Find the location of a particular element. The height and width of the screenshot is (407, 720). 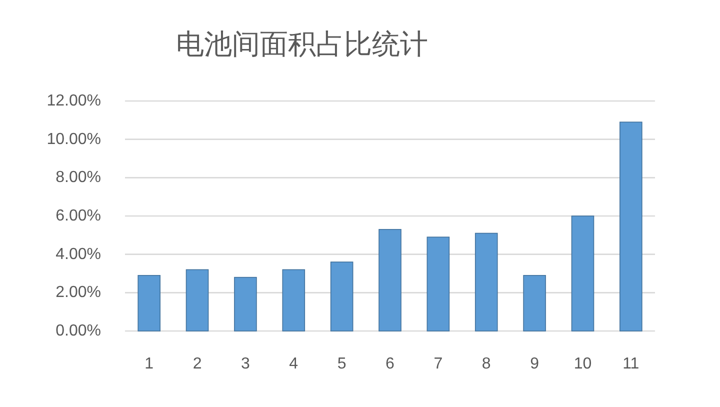

y-tick-label: 4.00% is located at coordinates (78, 254).